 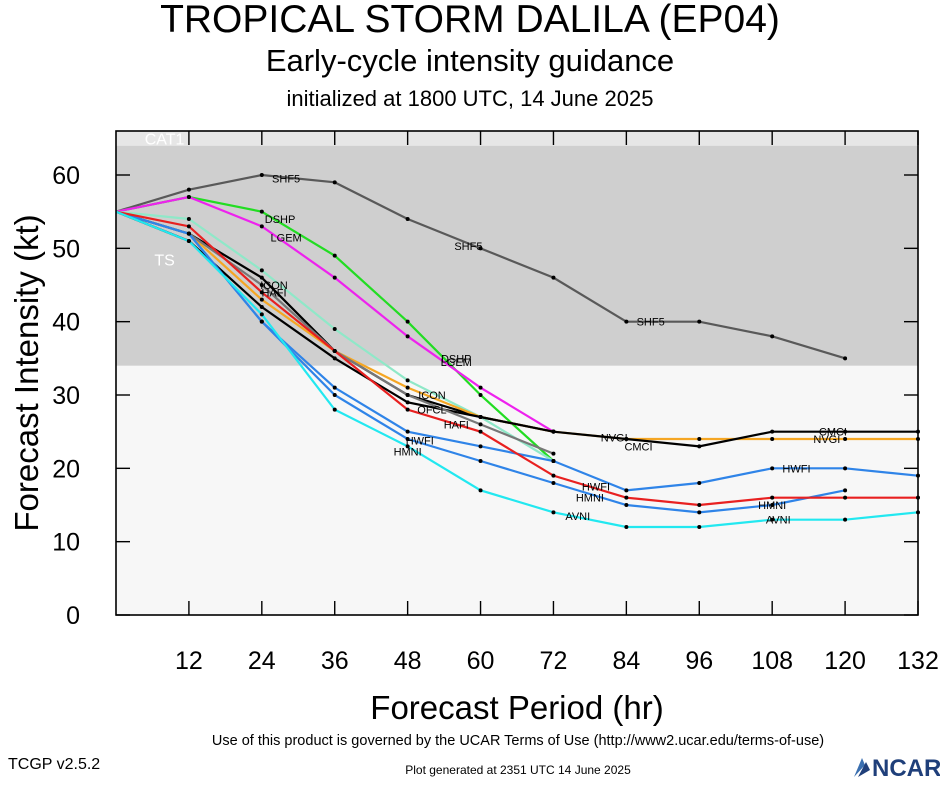 I want to click on y-tick-label: 20, so click(x=66, y=469).